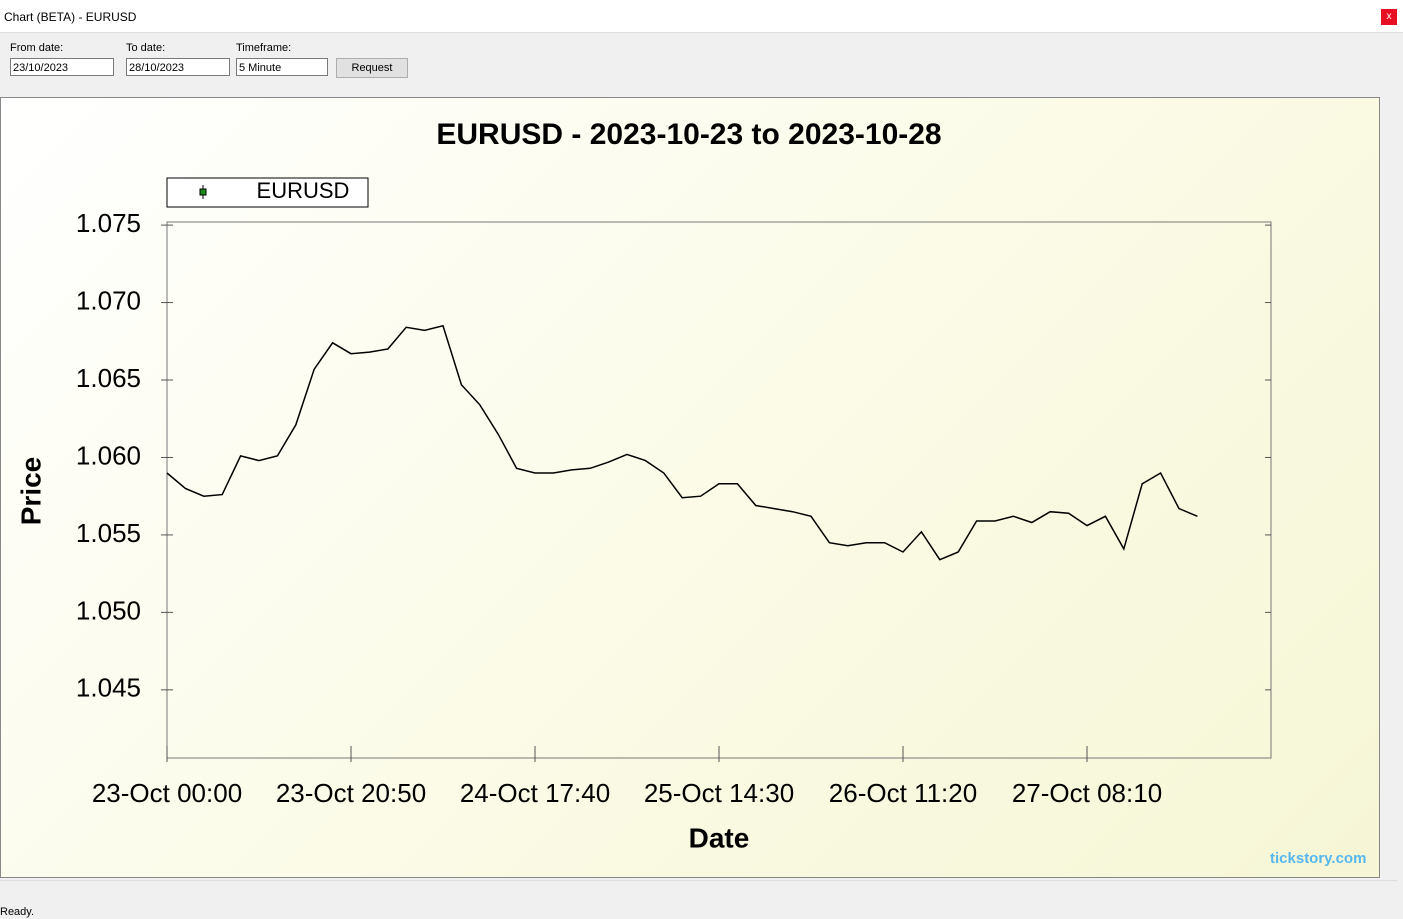 This screenshot has height=919, width=1403. I want to click on timeframe-label: Timeframe:, so click(264, 48).